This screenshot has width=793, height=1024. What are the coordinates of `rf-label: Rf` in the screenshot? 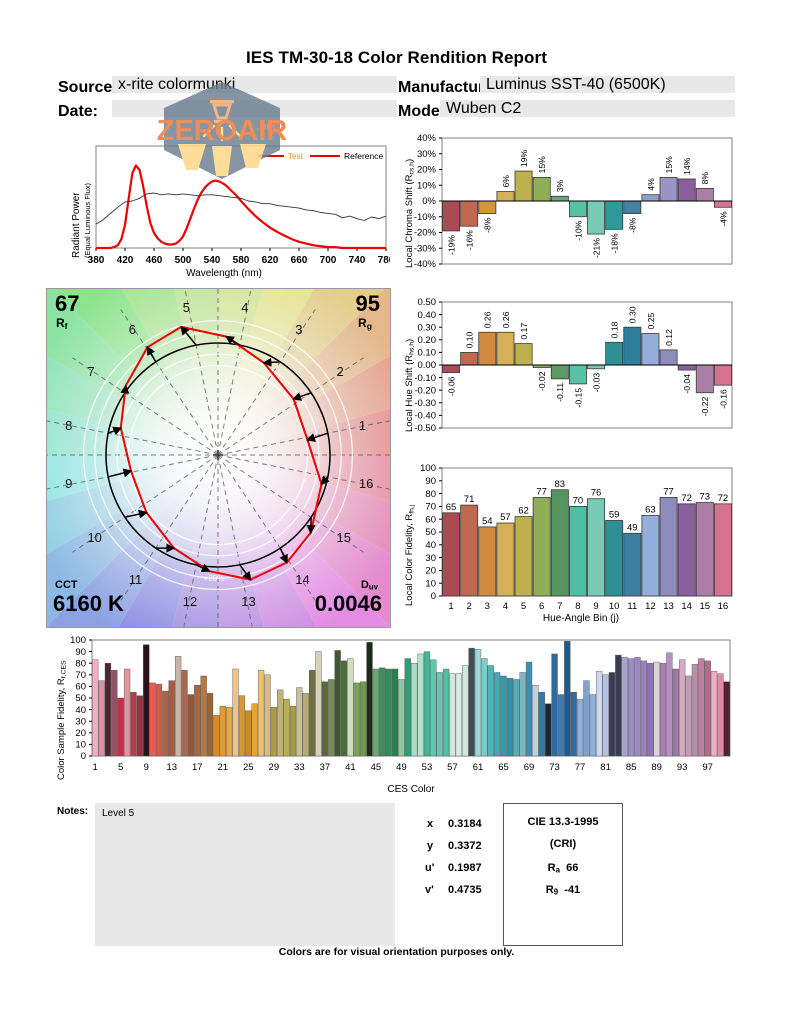 It's located at (62, 323).